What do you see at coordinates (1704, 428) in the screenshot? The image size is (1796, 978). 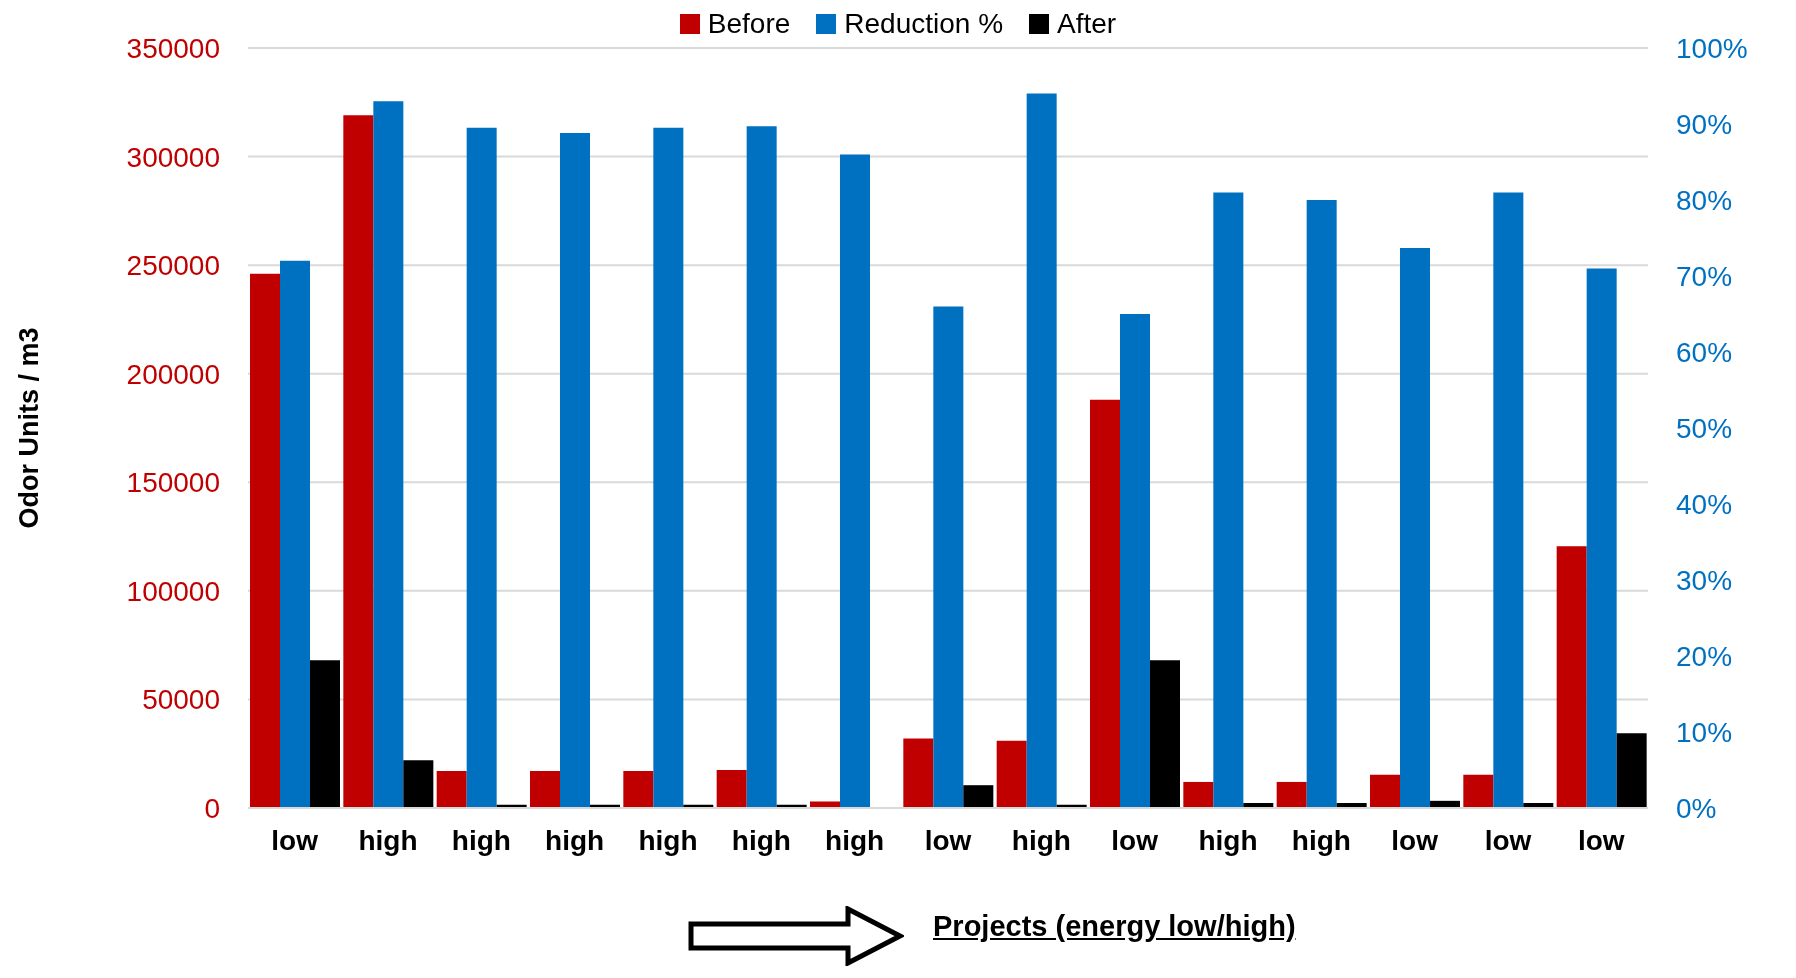 I see `y2-tick-label: 50%` at bounding box center [1704, 428].